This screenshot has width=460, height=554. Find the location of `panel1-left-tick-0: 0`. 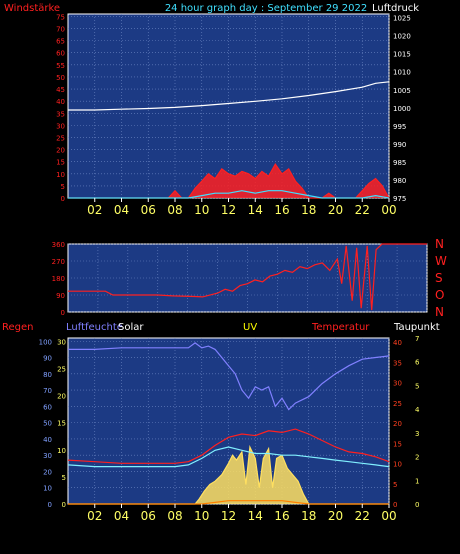

panel1-left-tick-0: 0 is located at coordinates (63, 199).